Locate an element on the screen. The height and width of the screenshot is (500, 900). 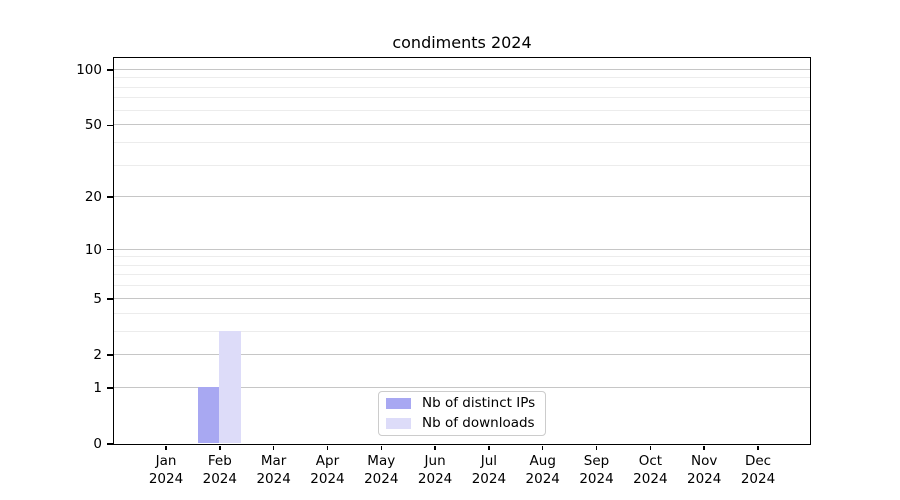
bar-downloads is located at coordinates (230, 387).